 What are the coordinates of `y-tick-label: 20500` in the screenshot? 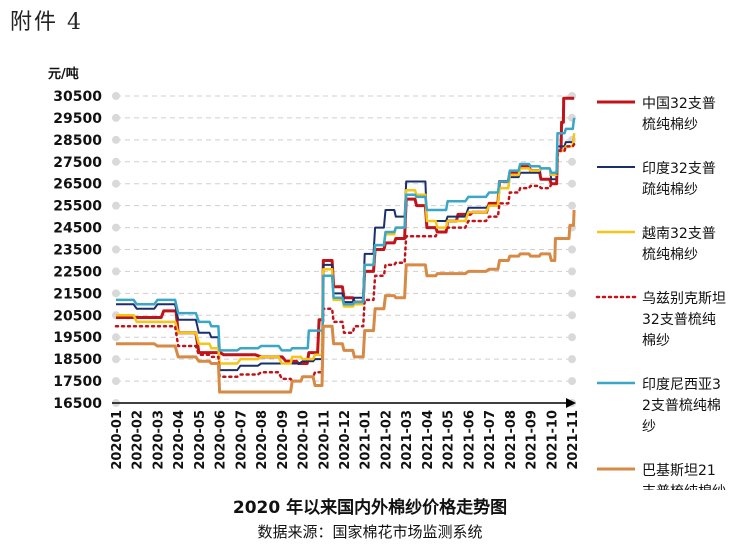 It's located at (77, 316).